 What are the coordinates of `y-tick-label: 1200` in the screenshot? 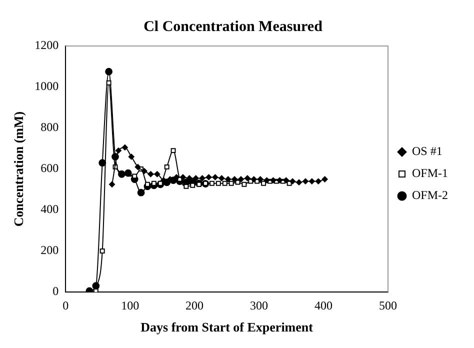 It's located at (46, 45).